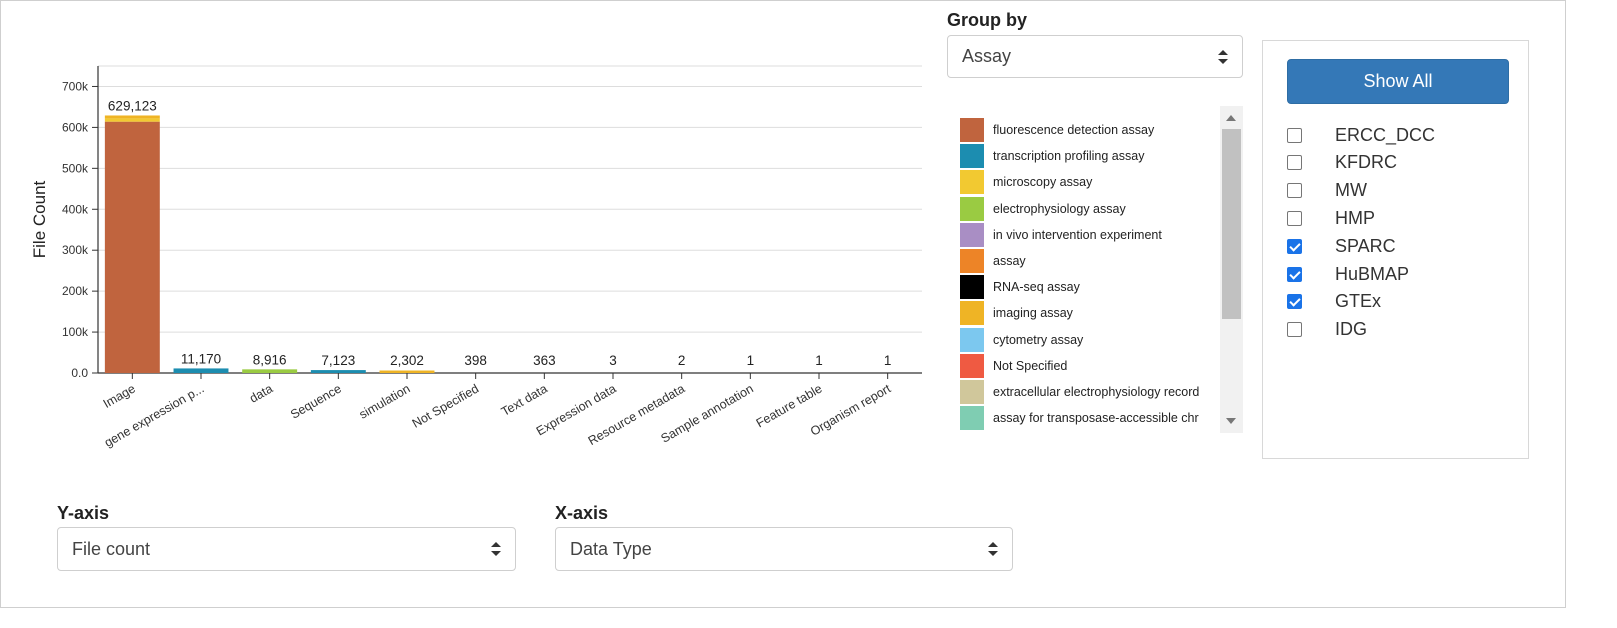  What do you see at coordinates (1385, 134) in the screenshot?
I see `filter-label: ERCC_DCC` at bounding box center [1385, 134].